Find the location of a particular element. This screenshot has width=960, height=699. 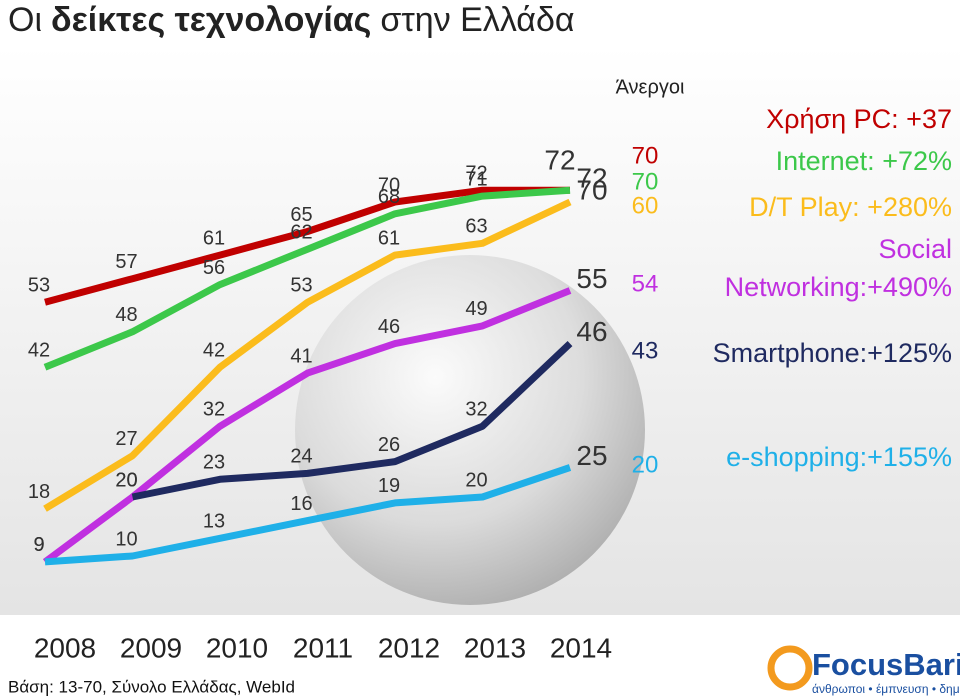

legend-entry: e-shopping:+155% is located at coordinates (839, 457).